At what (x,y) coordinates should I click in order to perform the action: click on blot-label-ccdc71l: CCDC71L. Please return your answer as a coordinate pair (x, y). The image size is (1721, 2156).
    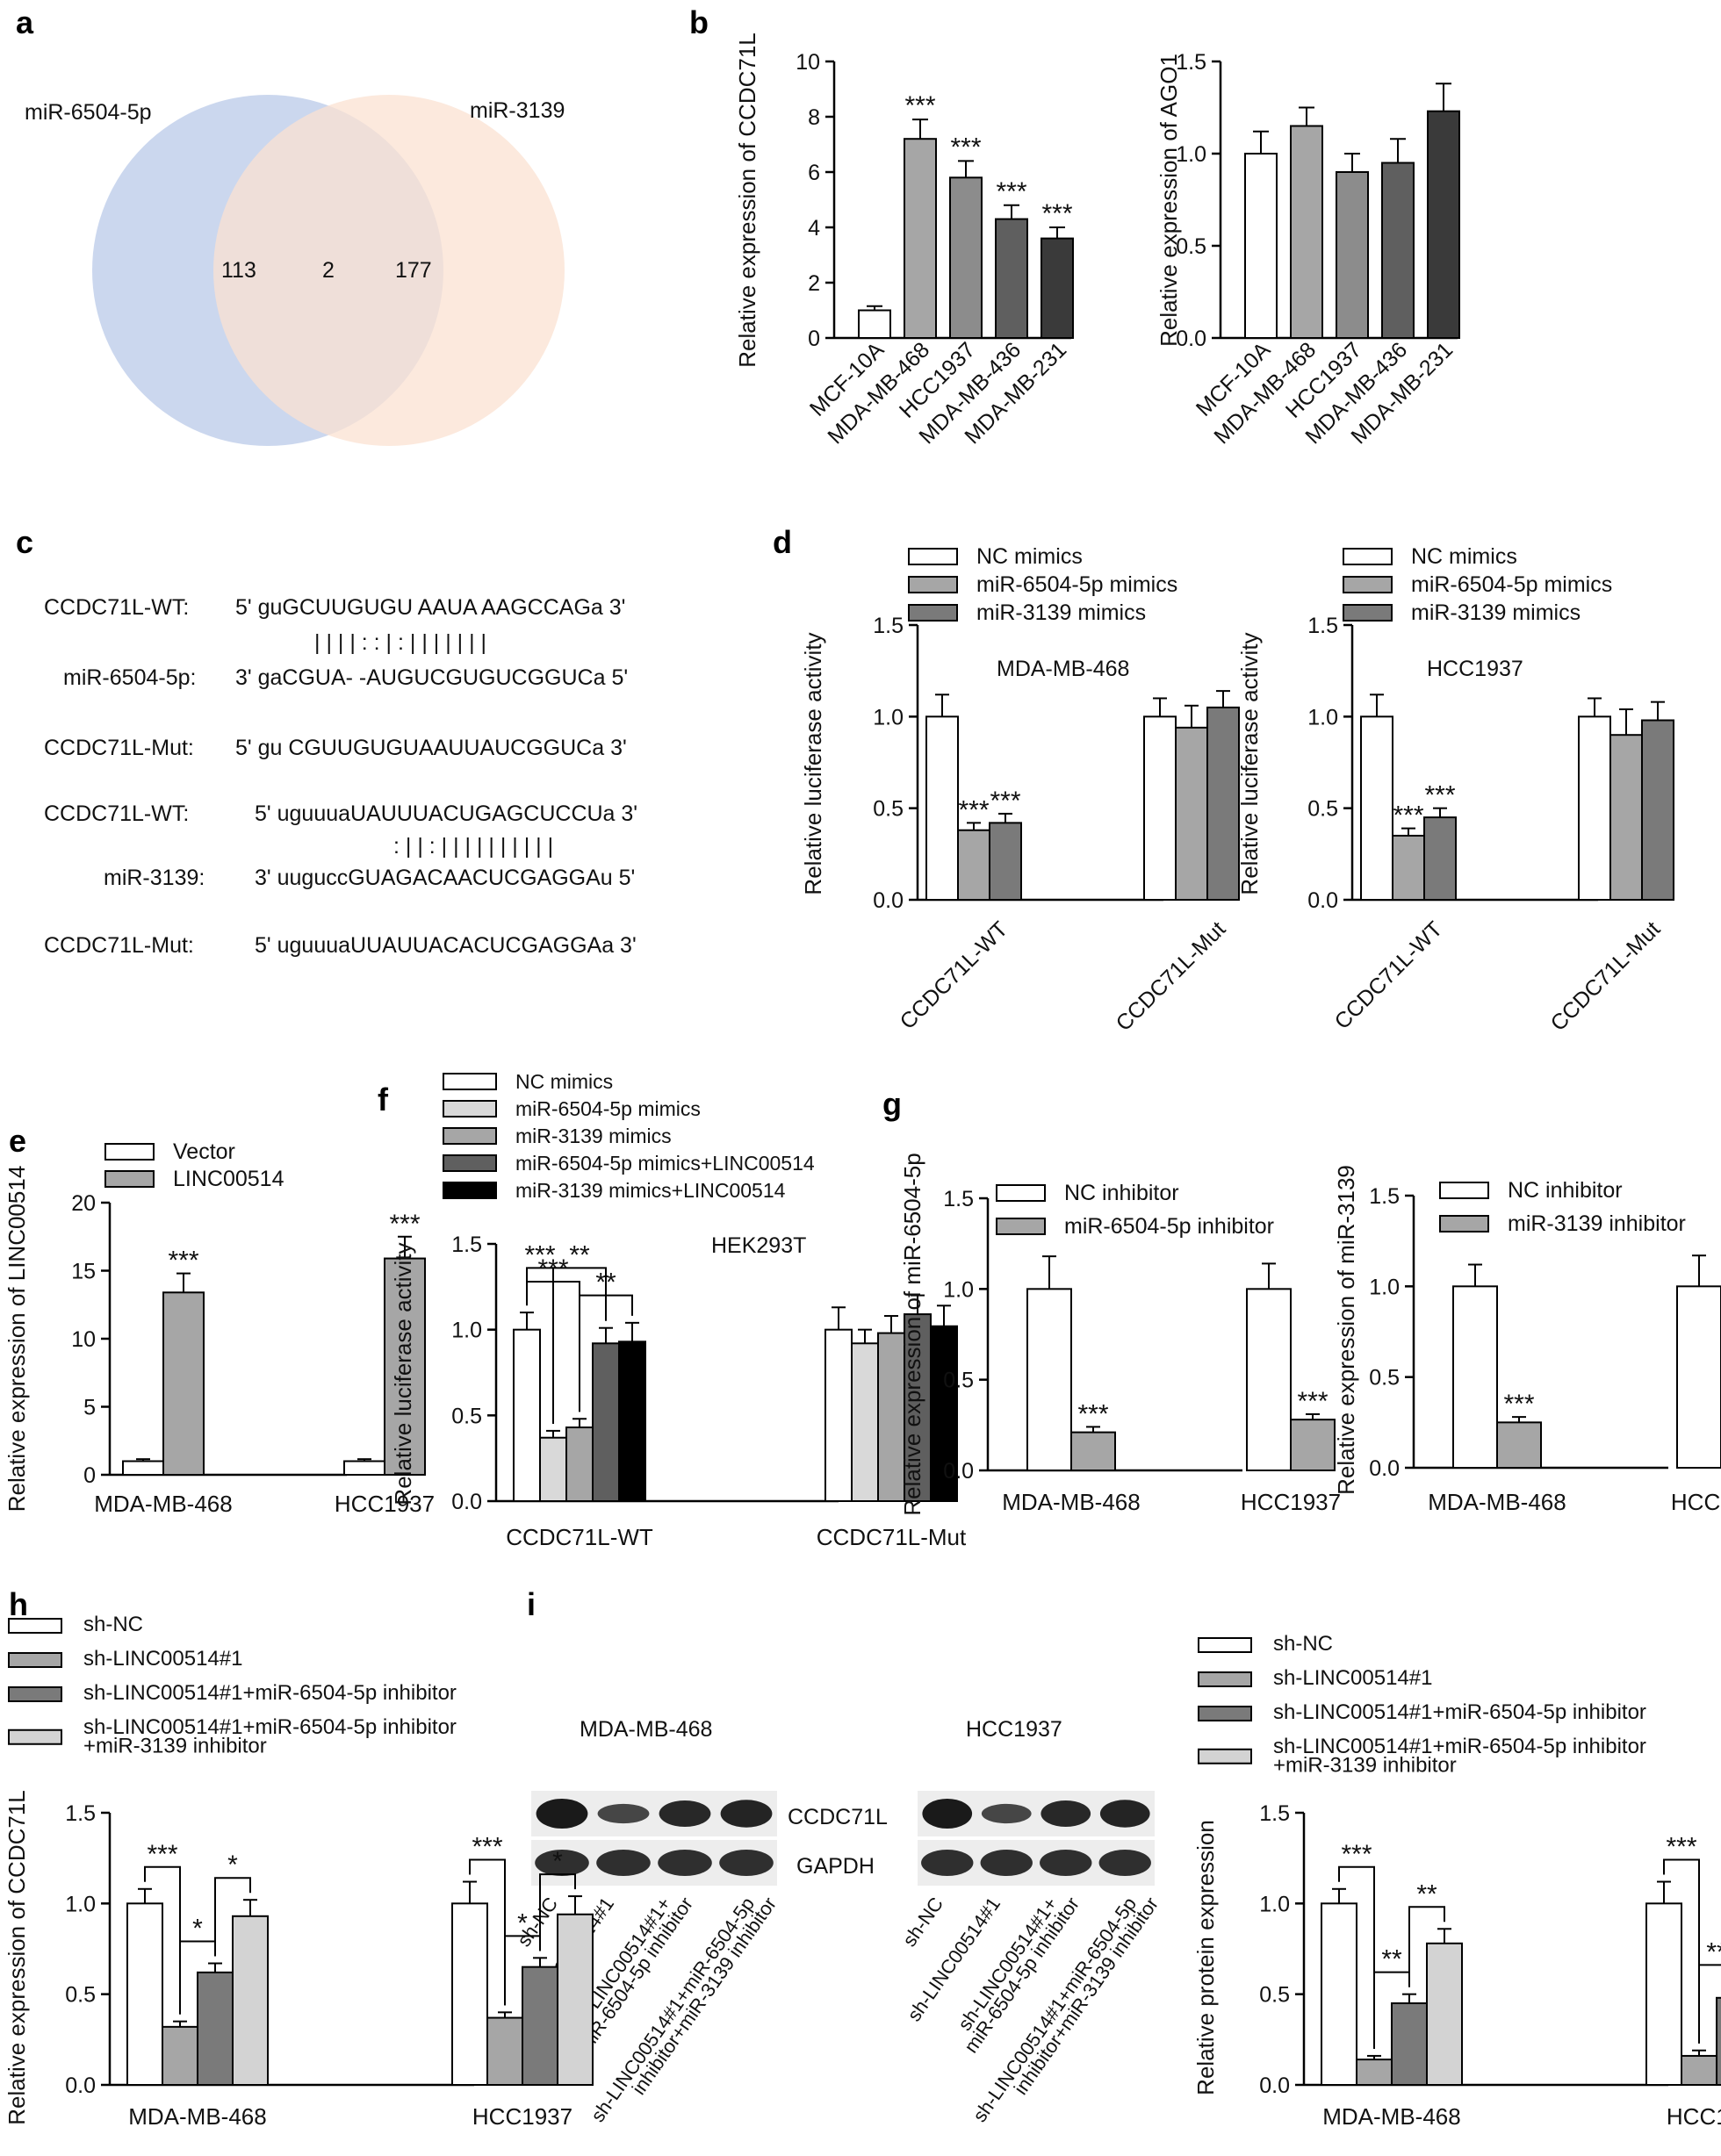
    Looking at the image, I should click on (838, 1817).